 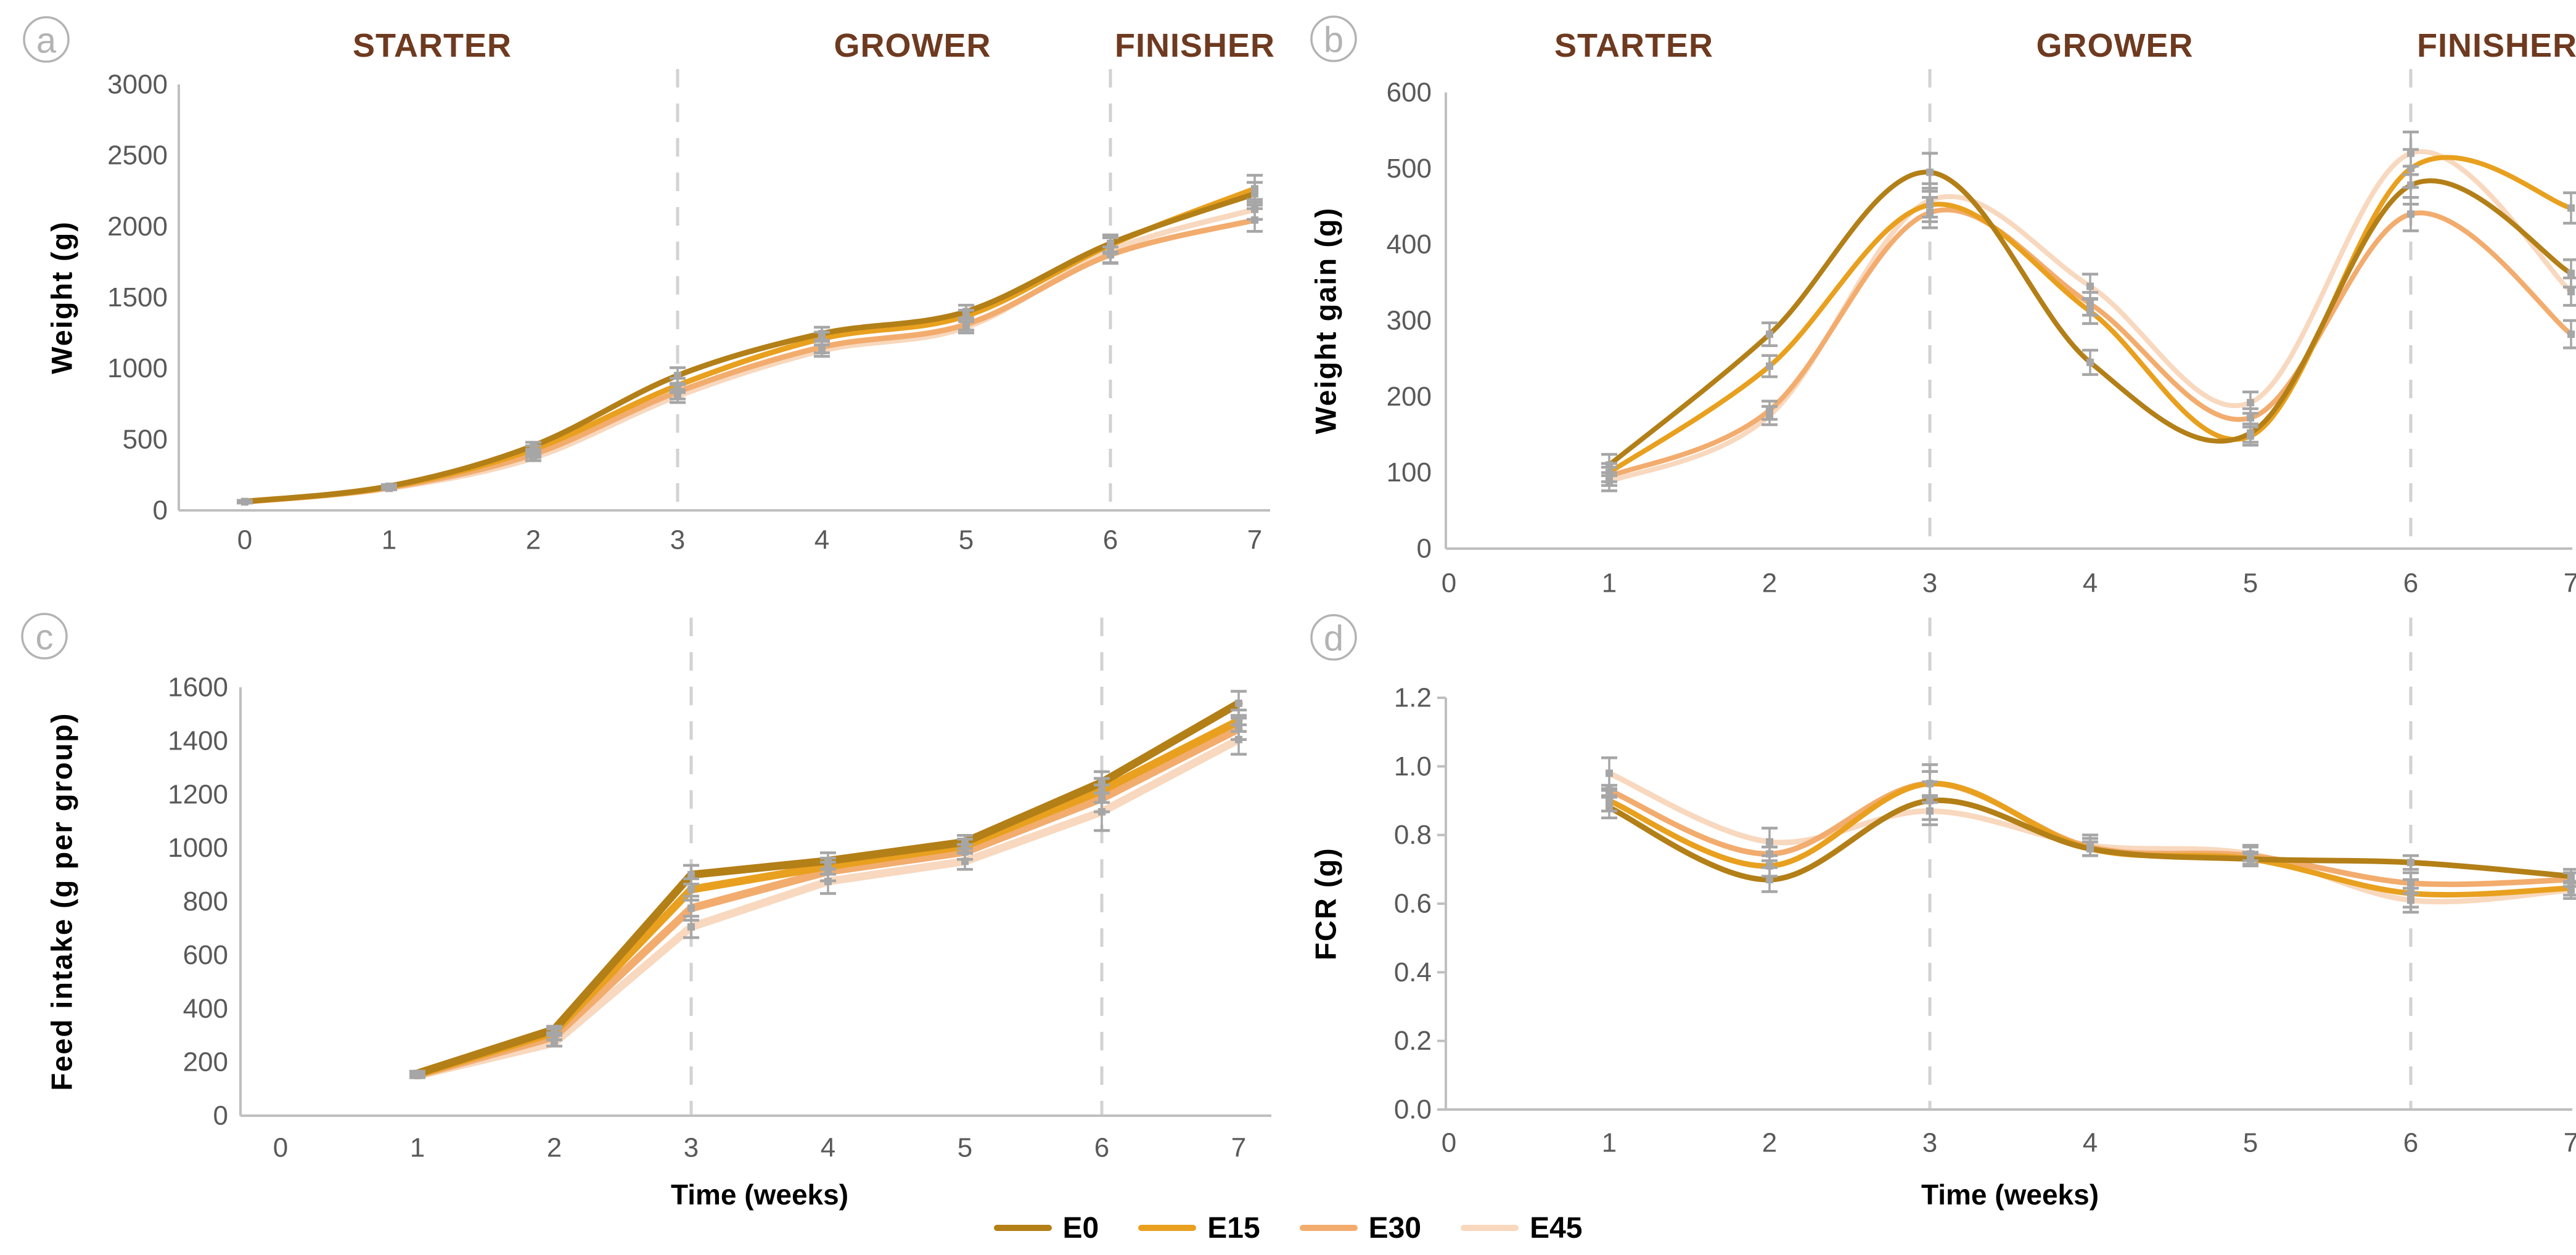 What do you see at coordinates (1199, 1228) in the screenshot?
I see `legend-item-e15: E15` at bounding box center [1199, 1228].